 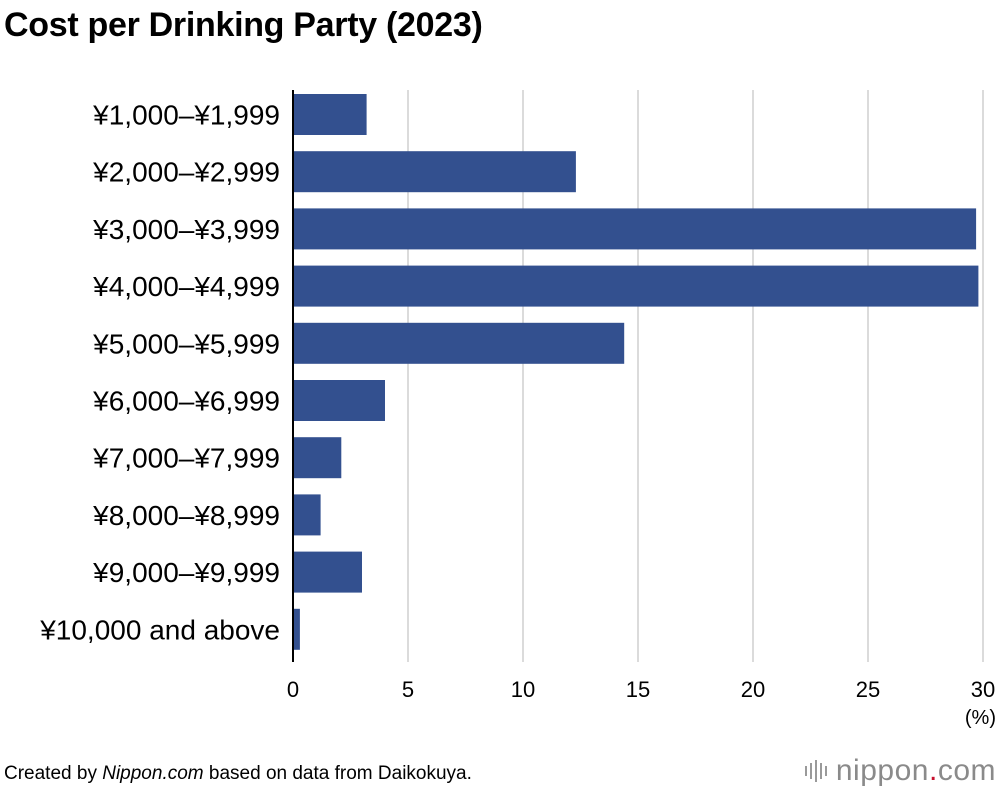 I want to click on credit-site: Nippon.com, so click(x=153, y=773).